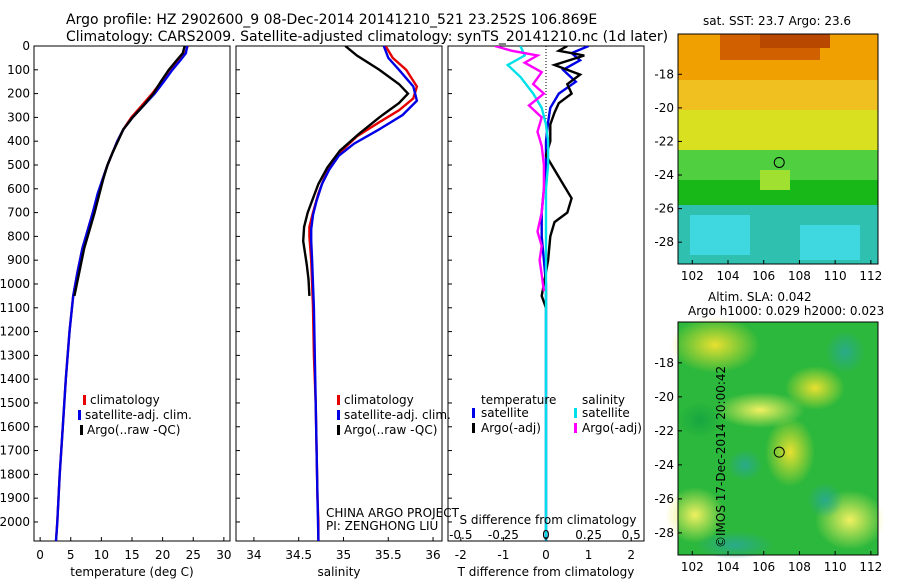 The width and height of the screenshot is (900, 580). Describe the element at coordinates (15, 308) in the screenshot. I see `y-tick-label: 1100` at that location.